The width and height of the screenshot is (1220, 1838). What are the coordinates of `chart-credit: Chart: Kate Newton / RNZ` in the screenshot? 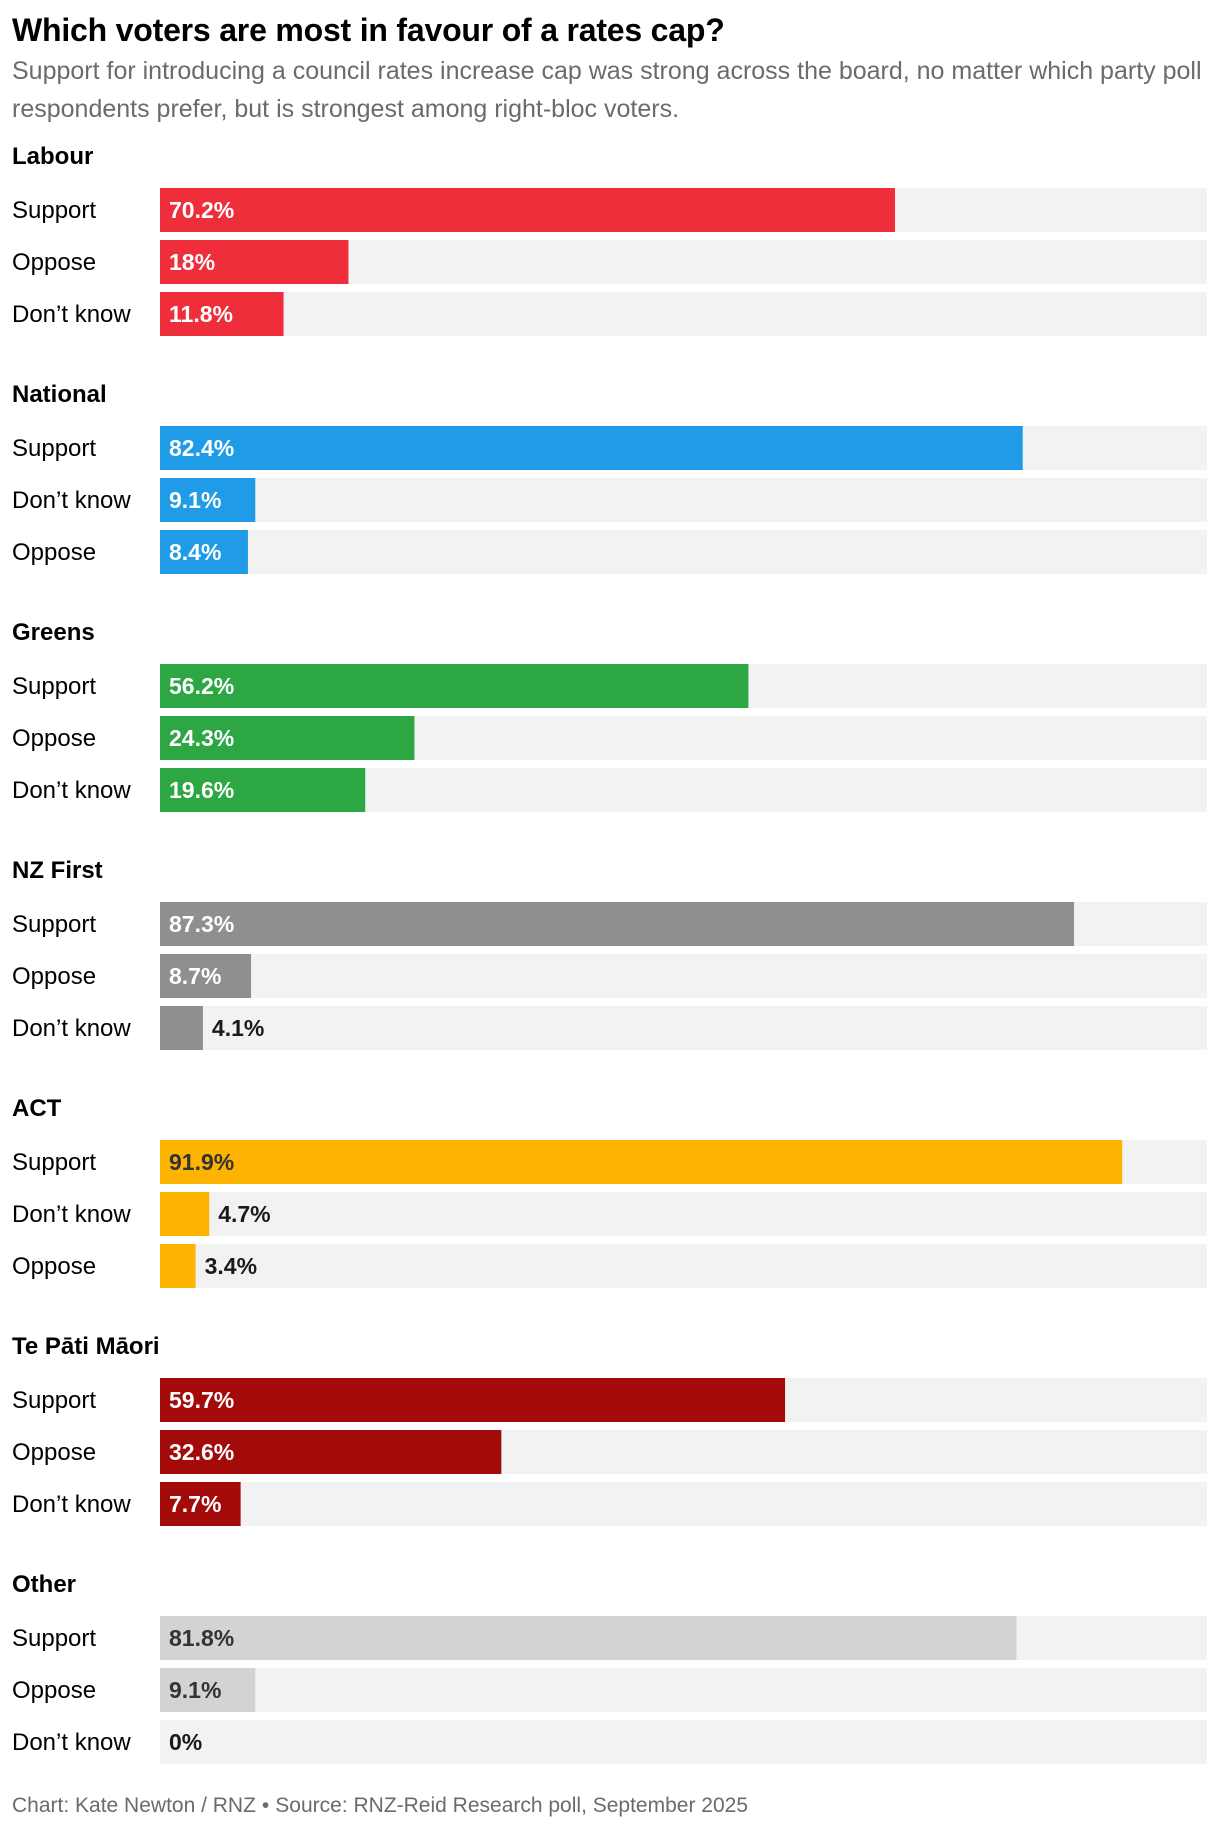 It's located at (134, 1805).